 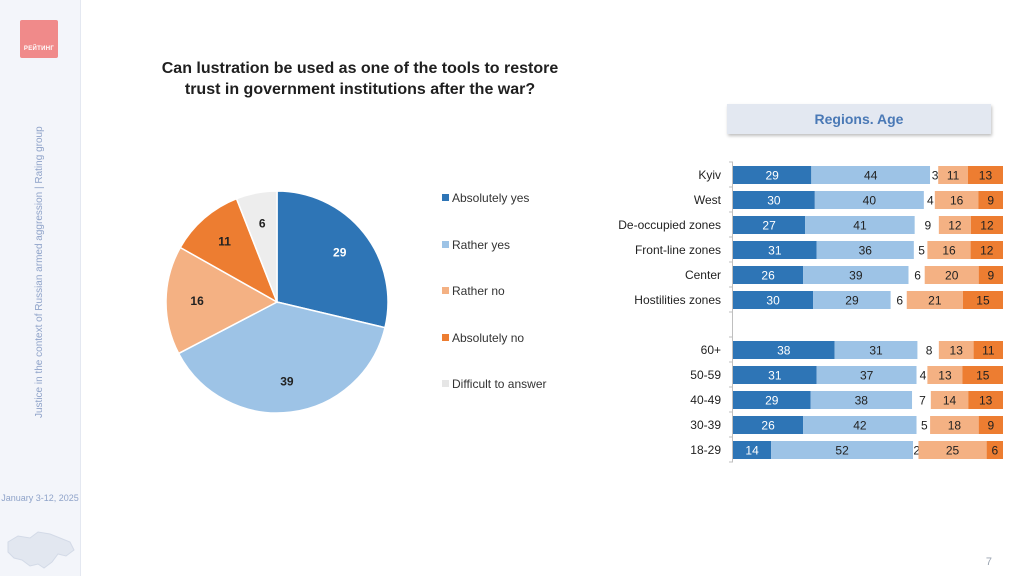 I want to click on bar-data-label-2-1: 30, so click(x=774, y=201).